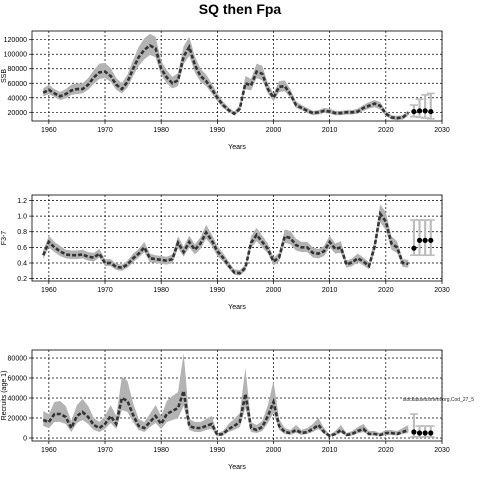 This screenshot has width=480, height=480. What do you see at coordinates (386, 130) in the screenshot?
I see `ssb-xtick-label: 2020` at bounding box center [386, 130].